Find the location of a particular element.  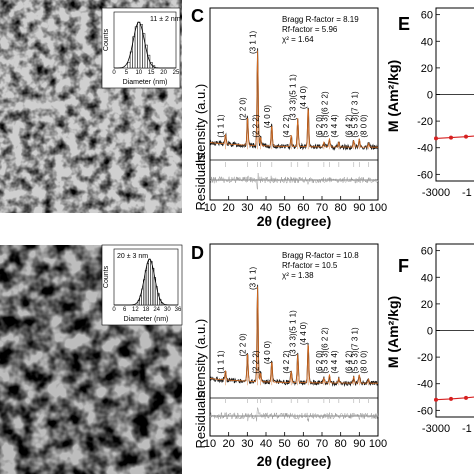

x-tick-label: 80 is located at coordinates (341, 444).